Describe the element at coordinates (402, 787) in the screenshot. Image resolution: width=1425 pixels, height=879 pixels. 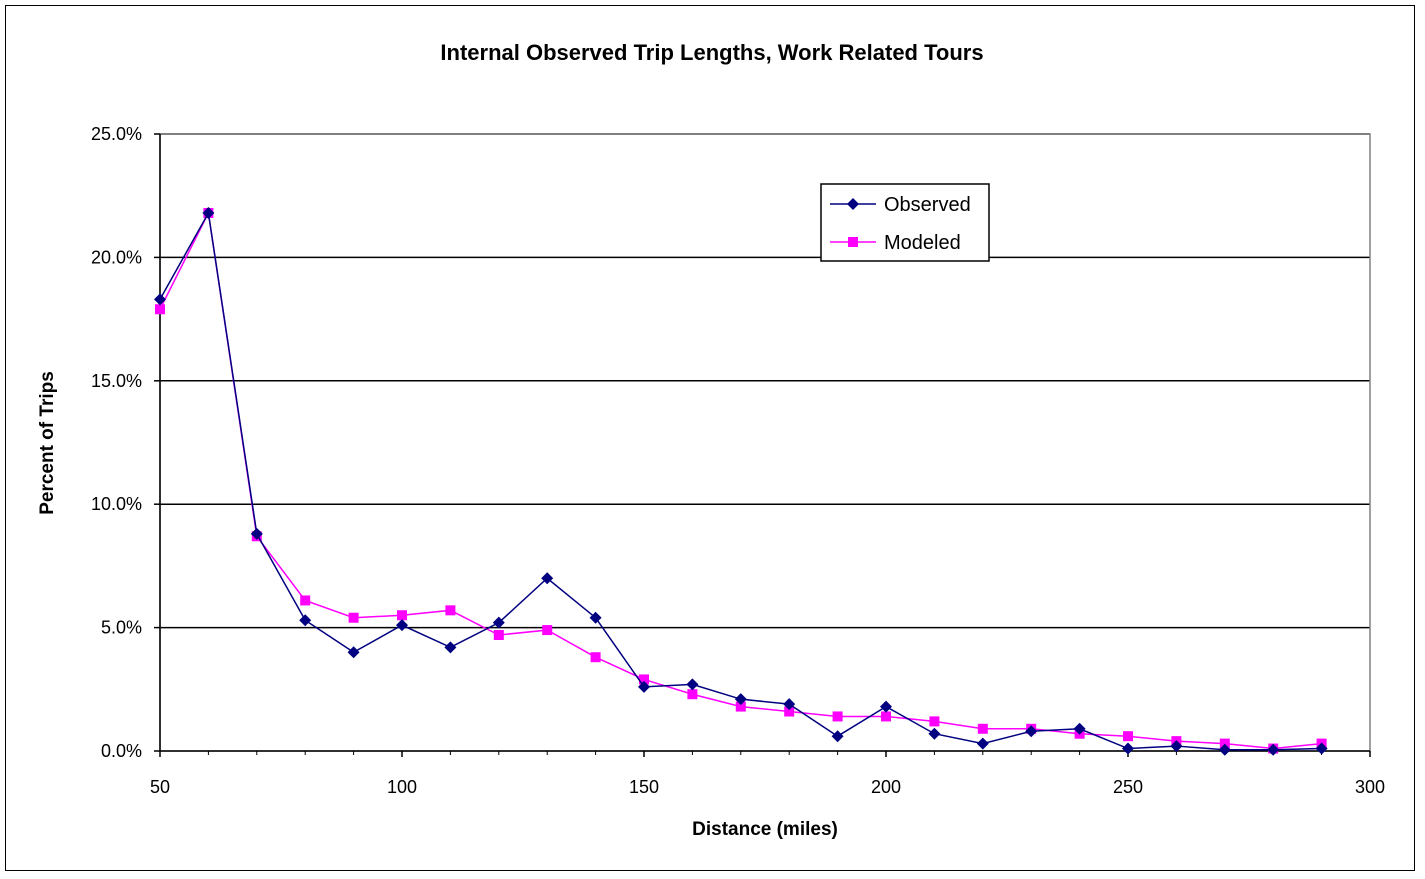
I see `x-tick-label: 100` at that location.